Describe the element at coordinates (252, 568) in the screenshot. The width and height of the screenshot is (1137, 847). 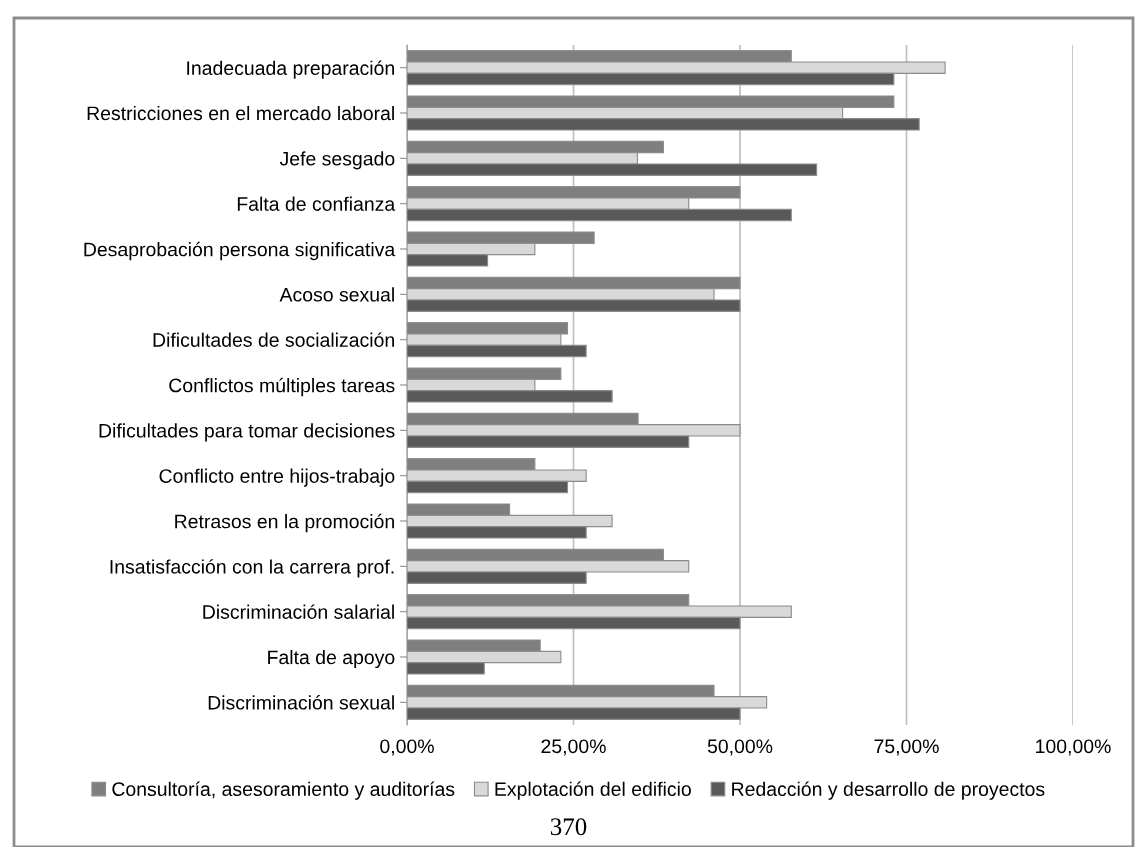
I see `y-tick-label: Insatisfacción con la carrera prof.` at that location.